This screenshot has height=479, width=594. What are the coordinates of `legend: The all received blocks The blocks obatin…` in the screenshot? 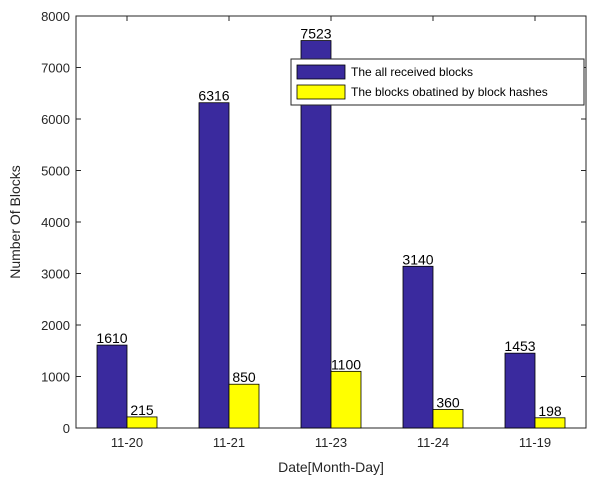 It's located at (437, 82).